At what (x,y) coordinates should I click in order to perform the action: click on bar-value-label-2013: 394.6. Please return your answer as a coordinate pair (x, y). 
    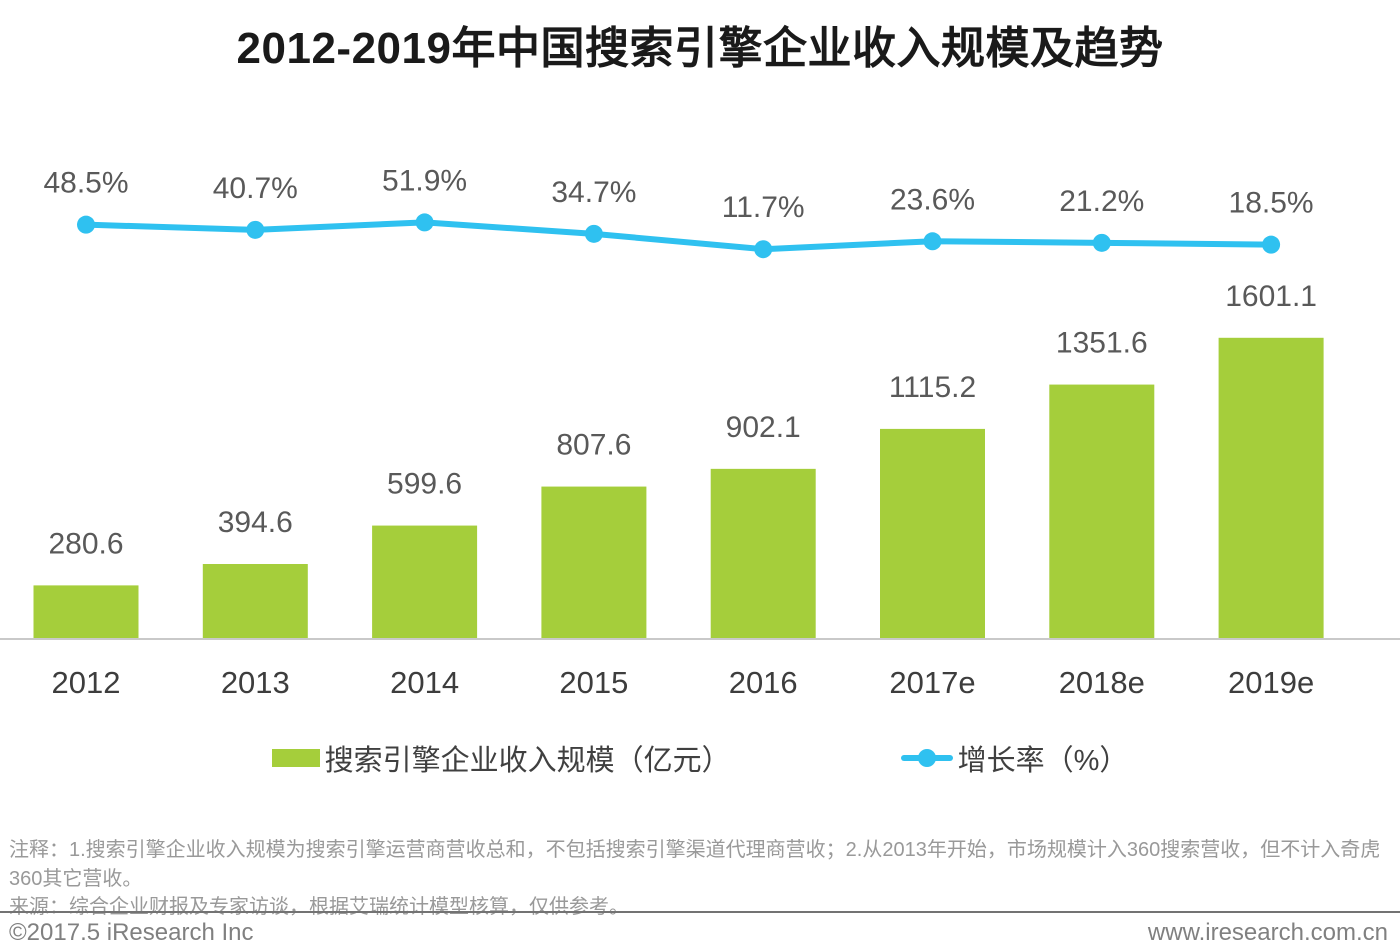
    Looking at the image, I should click on (255, 522).